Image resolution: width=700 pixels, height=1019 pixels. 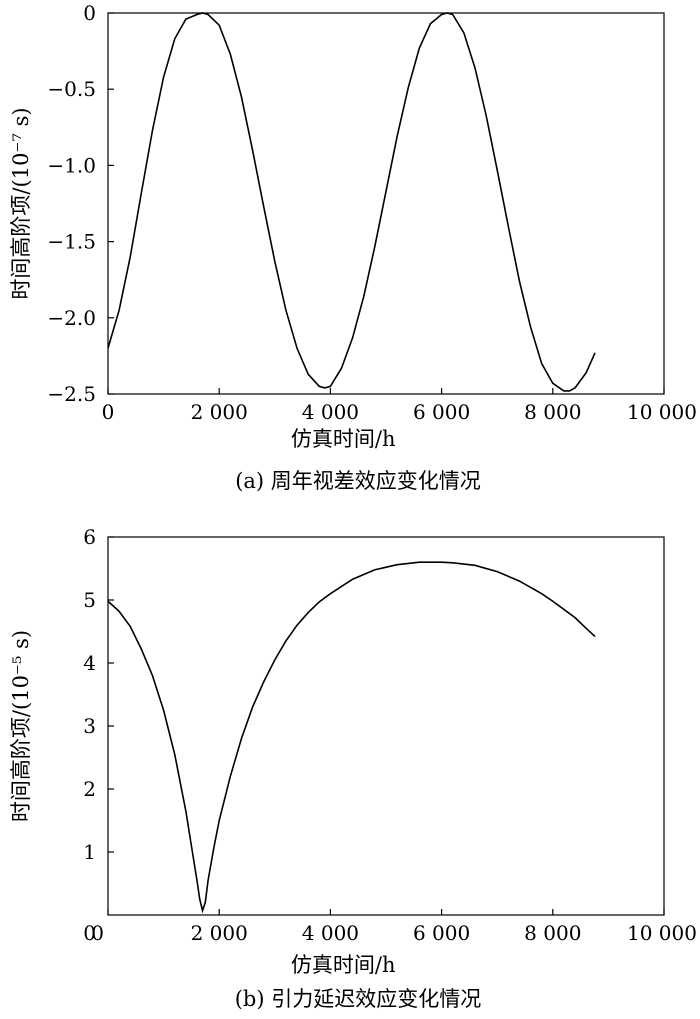 What do you see at coordinates (662, 412) in the screenshot?
I see `chart-0-x-tick-label: 10 000` at bounding box center [662, 412].